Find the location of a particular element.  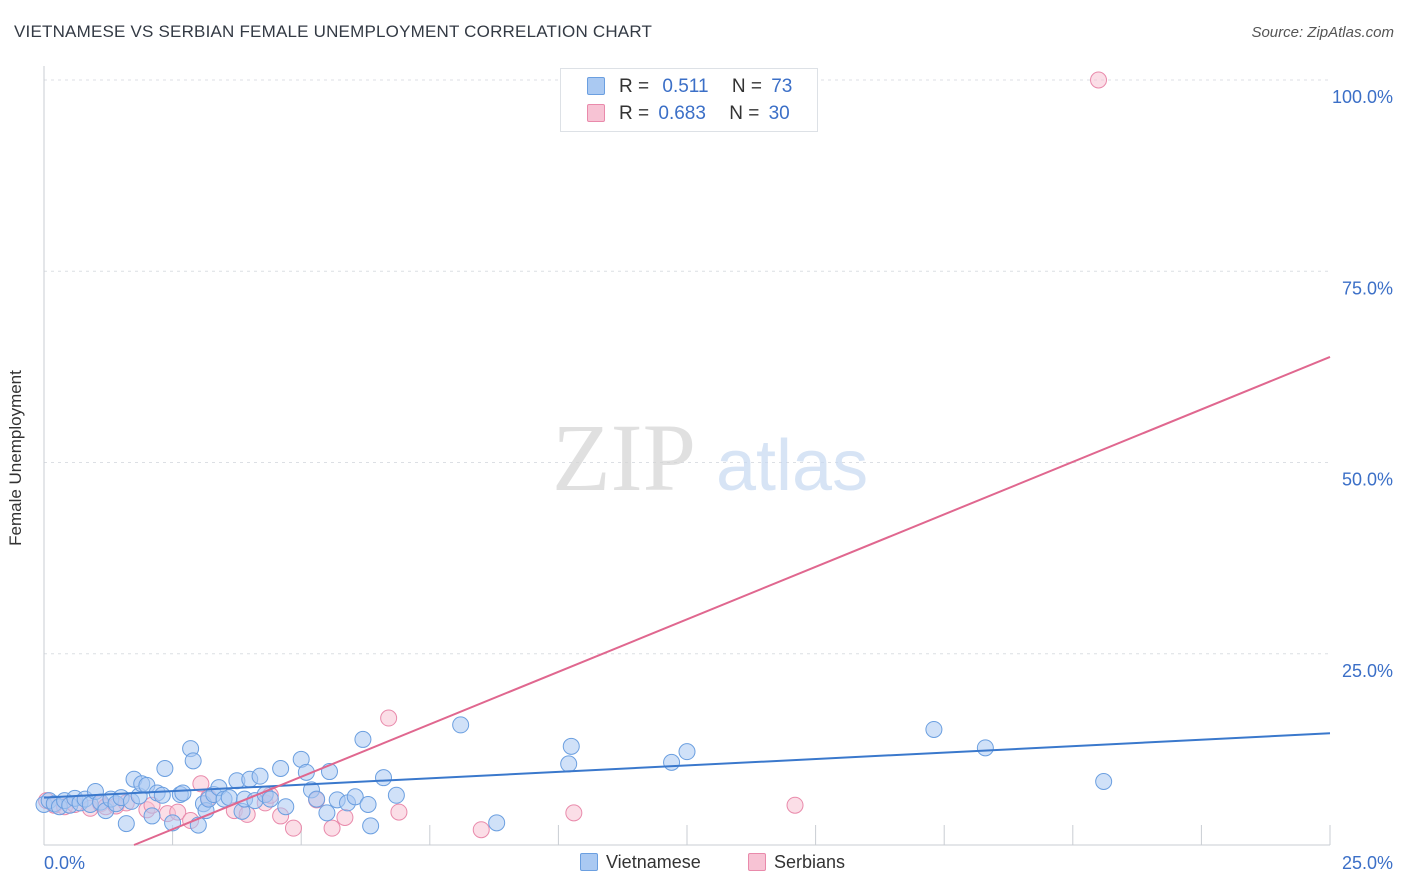

serbians-r-value: 0.683 is located at coordinates (682, 113).